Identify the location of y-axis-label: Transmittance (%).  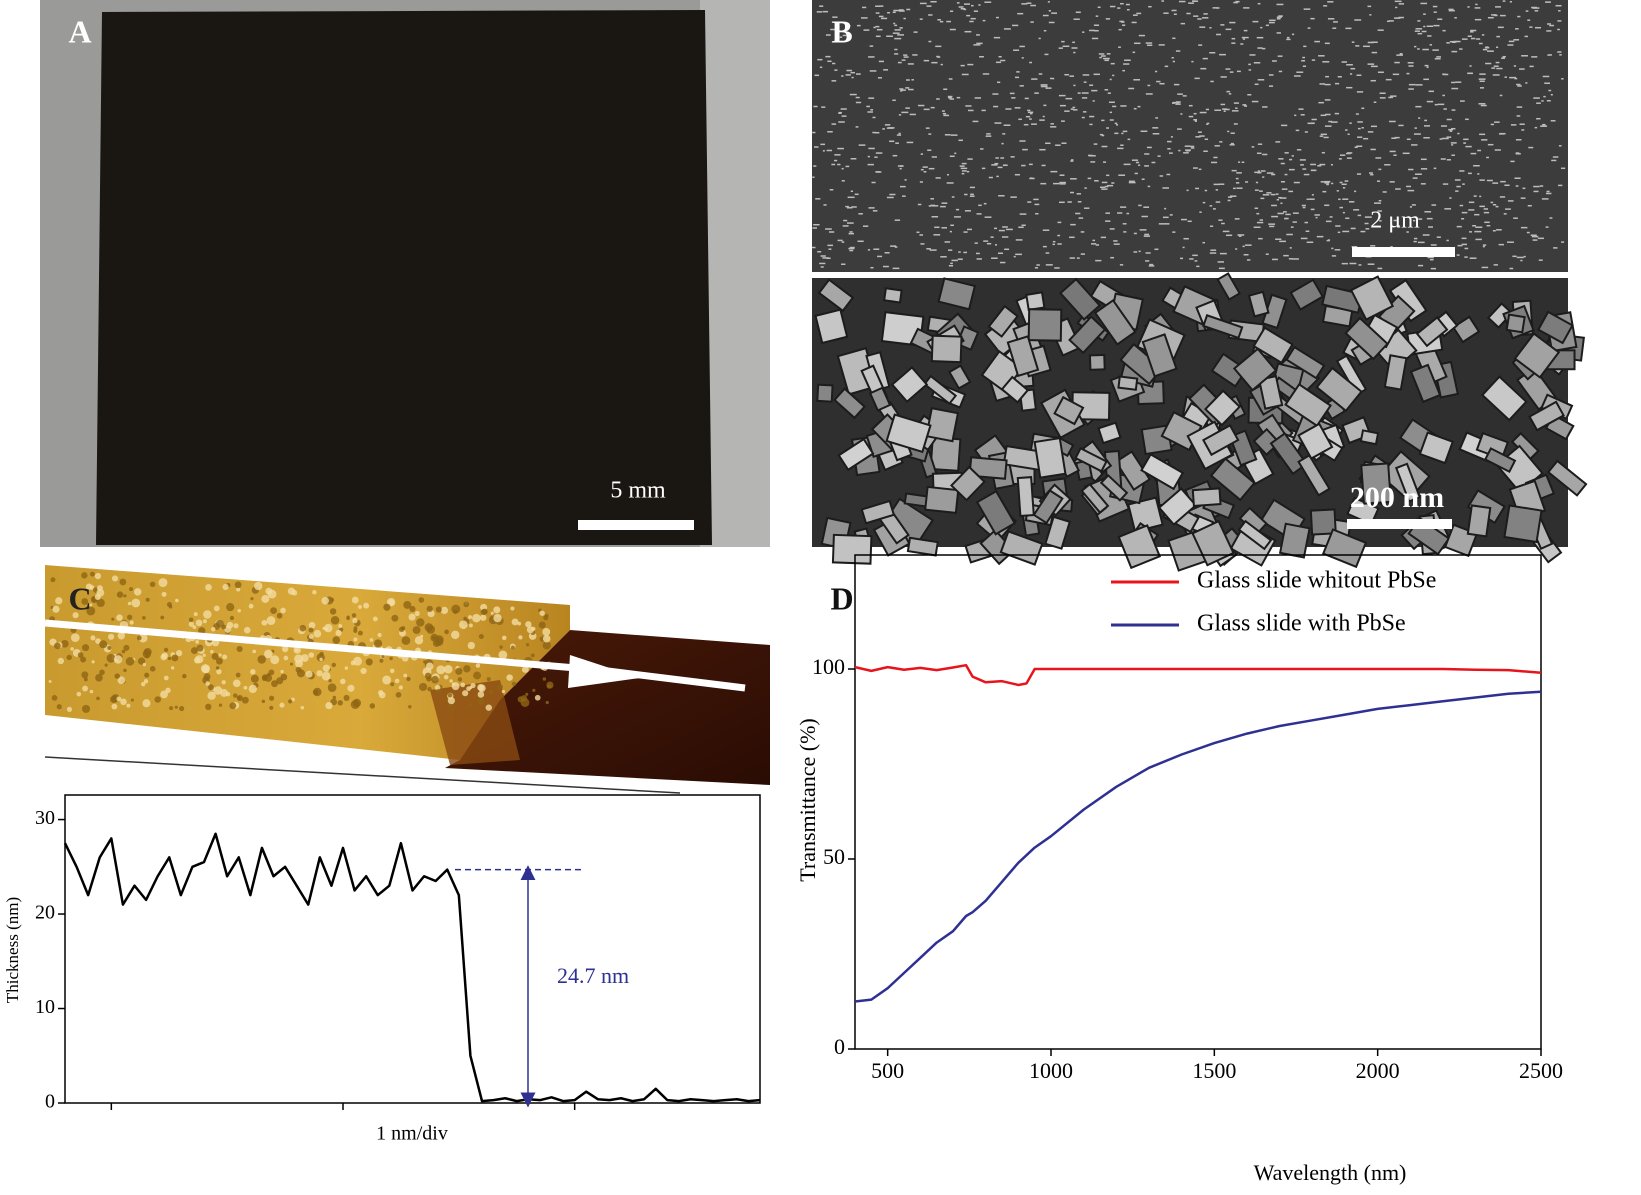
(807, 800).